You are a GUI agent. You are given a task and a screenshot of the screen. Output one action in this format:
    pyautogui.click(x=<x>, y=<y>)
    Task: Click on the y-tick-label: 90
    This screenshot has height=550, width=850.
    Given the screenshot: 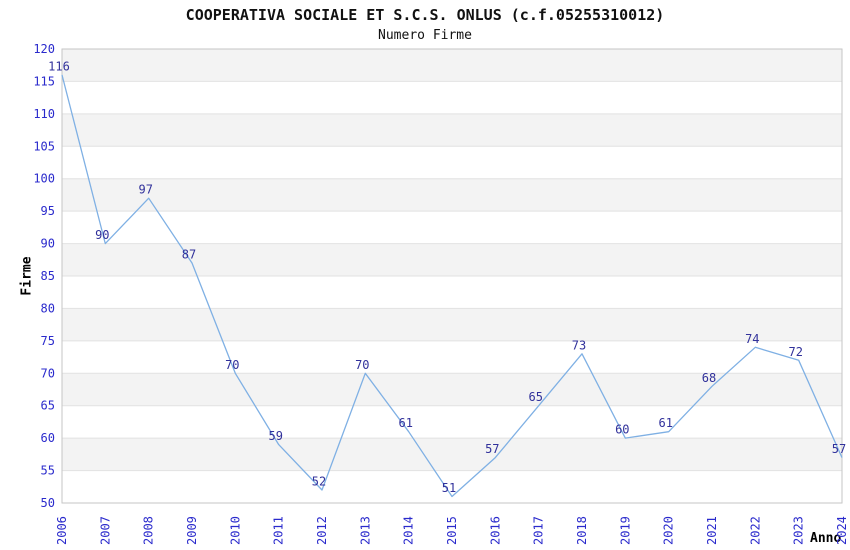 What is the action you would take?
    pyautogui.click(x=48, y=244)
    